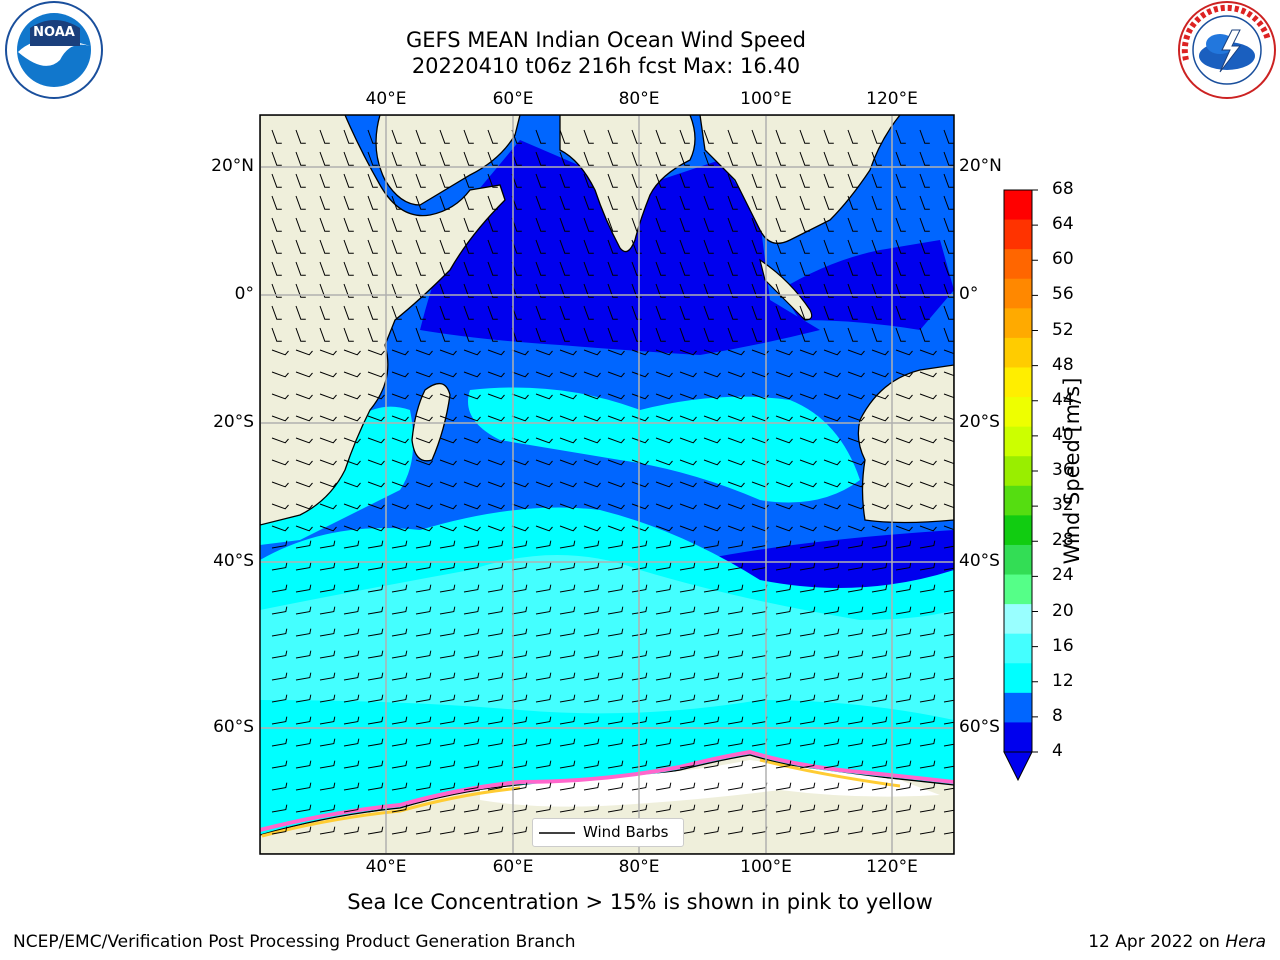 Image resolution: width=1280 pixels, height=960 pixels. I want to click on colorbar-tick-label: 20, so click(1063, 610).